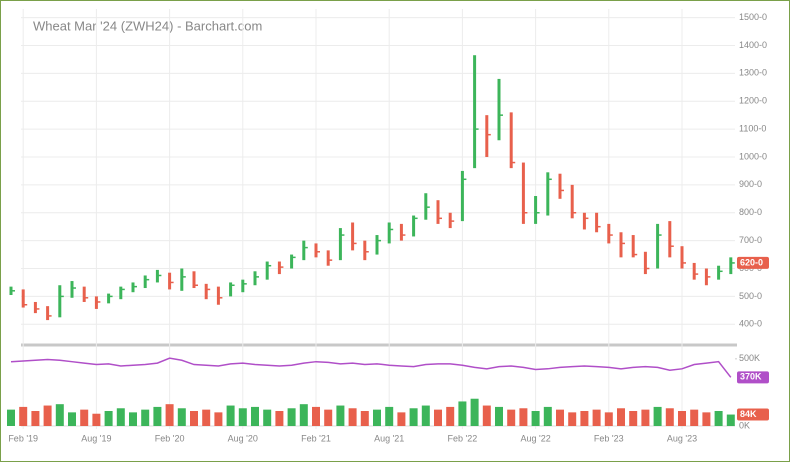 This screenshot has width=790, height=462. I want to click on x-tick-label: Feb '23, so click(609, 438).